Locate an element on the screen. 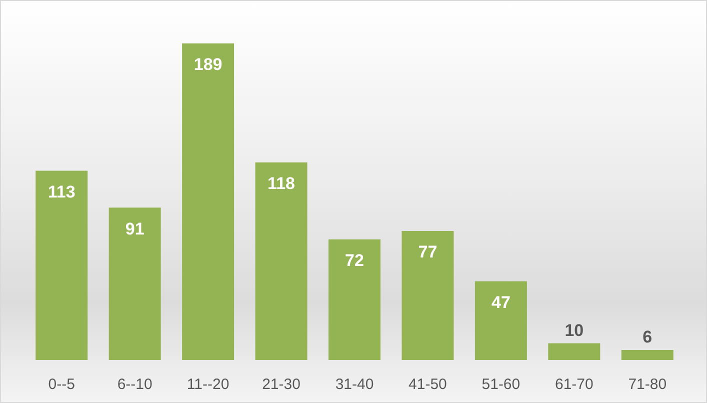 This screenshot has width=707, height=403. x-tick-label: 21-30 is located at coordinates (281, 385).